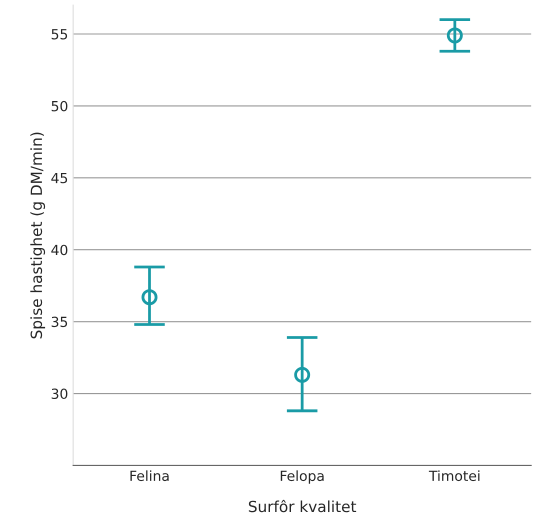 Image resolution: width=542 pixels, height=523 pixels. What do you see at coordinates (454, 476) in the screenshot?
I see `x-tick-label: Timotei` at bounding box center [454, 476].